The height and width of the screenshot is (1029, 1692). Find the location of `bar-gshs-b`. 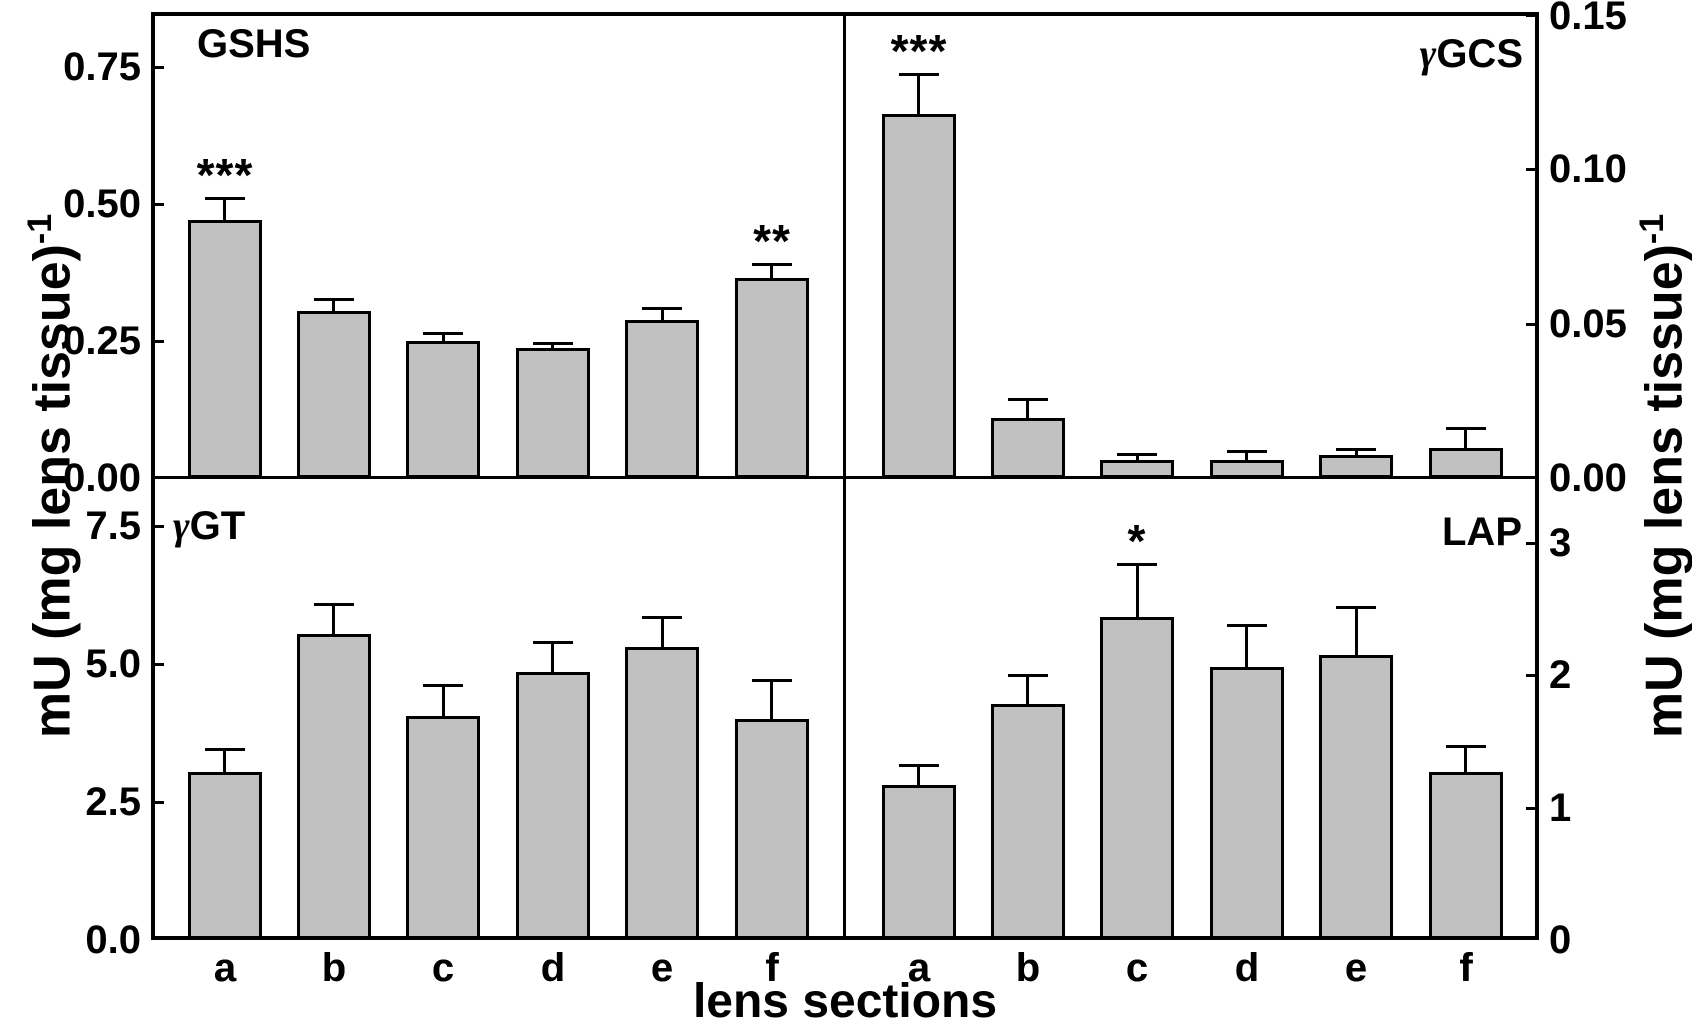

bar-gshs-b is located at coordinates (334, 394).